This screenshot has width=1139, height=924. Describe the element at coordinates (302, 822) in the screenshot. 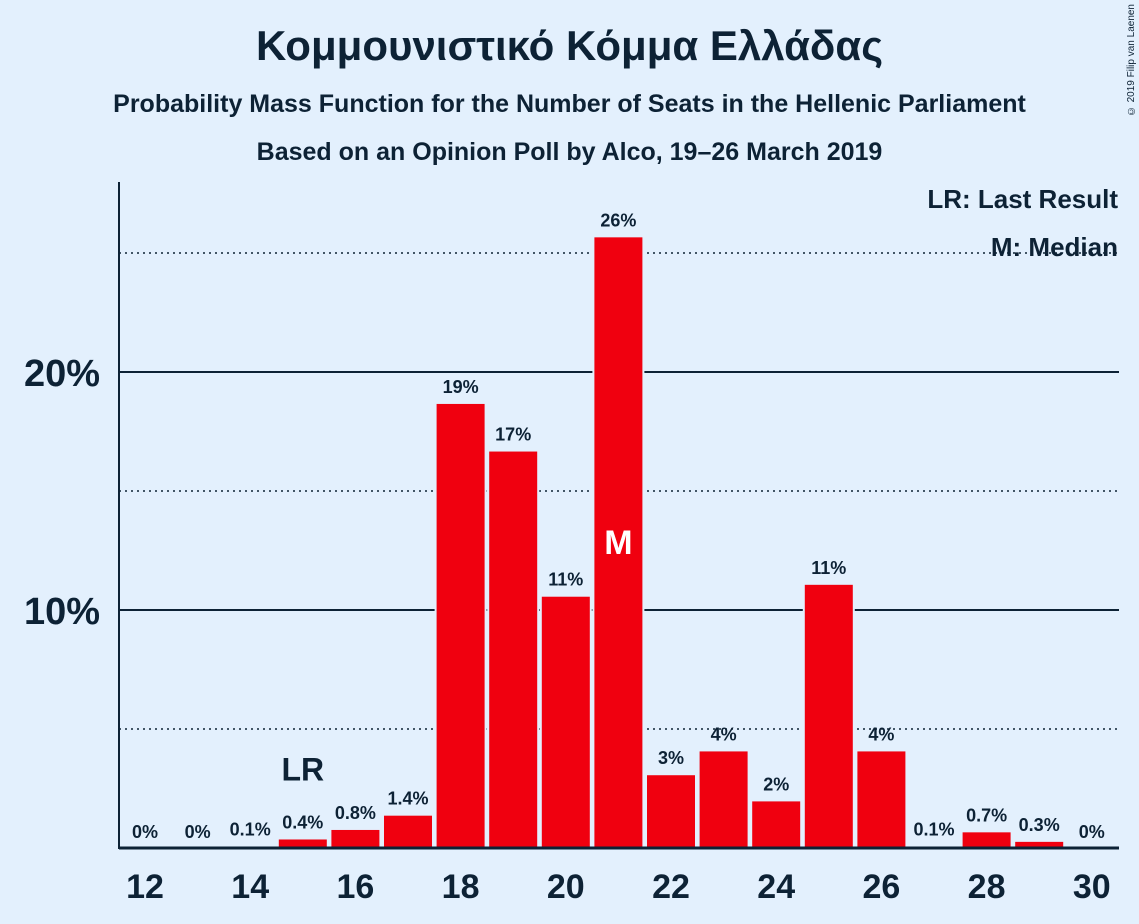

I see `data-label-seat-15: 0.4%` at that location.